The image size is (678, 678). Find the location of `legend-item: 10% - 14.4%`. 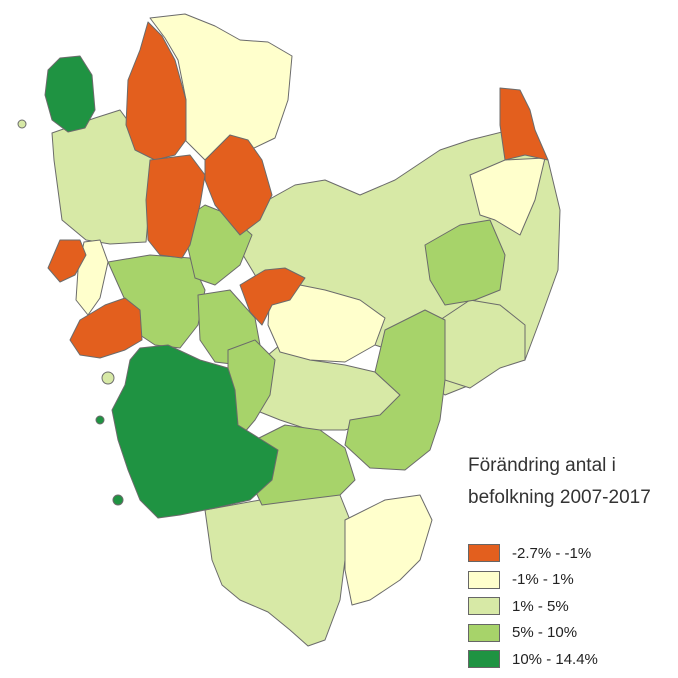

legend-item: 10% - 14.4% is located at coordinates (533, 659).